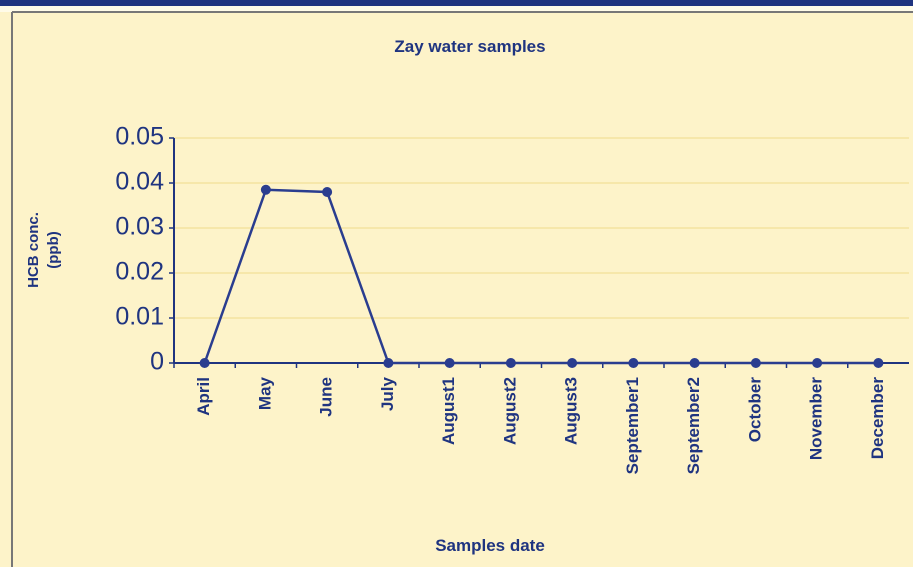 This screenshot has width=913, height=567. What do you see at coordinates (632, 425) in the screenshot?
I see `x-tick-label: September1` at bounding box center [632, 425].